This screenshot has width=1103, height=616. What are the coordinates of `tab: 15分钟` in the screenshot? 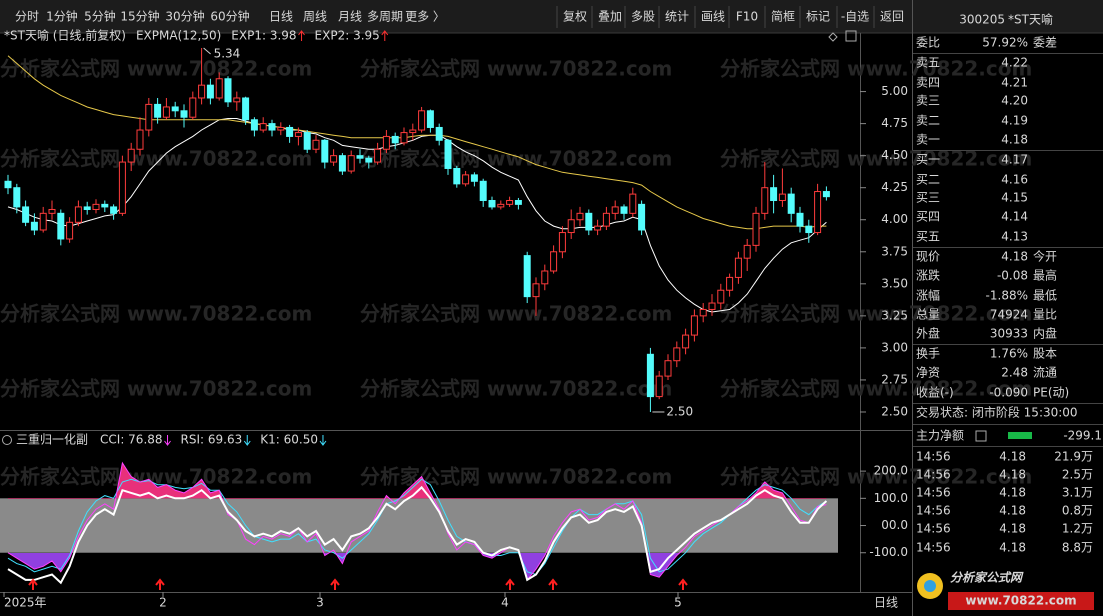 It's located at (139, 16).